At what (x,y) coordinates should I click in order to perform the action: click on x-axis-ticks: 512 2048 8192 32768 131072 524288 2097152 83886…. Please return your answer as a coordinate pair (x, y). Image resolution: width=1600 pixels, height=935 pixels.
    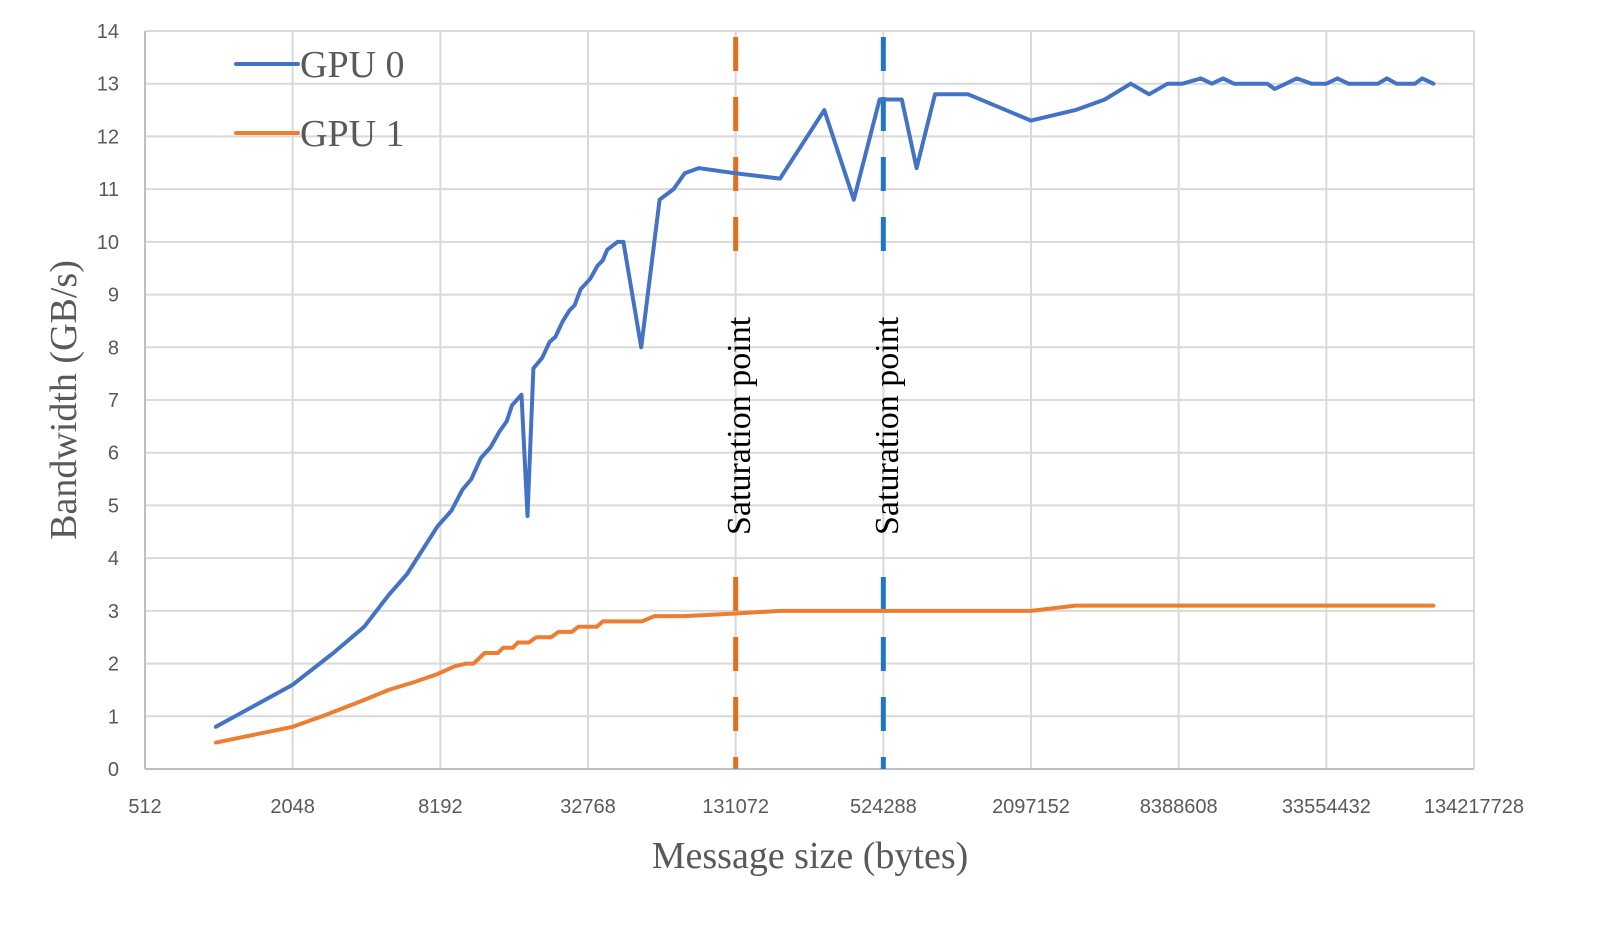
    Looking at the image, I should click on (826, 807).